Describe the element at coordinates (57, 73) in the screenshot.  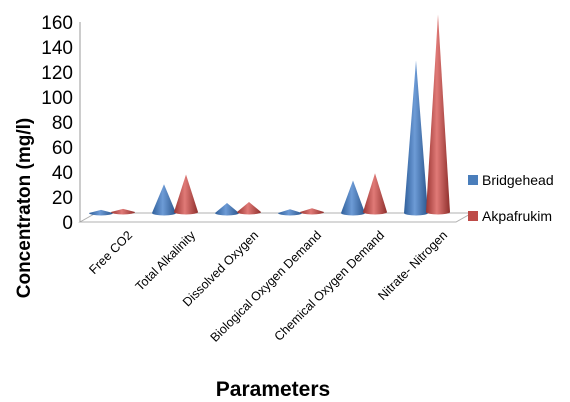
I see `y-tick-label: 120` at that location.